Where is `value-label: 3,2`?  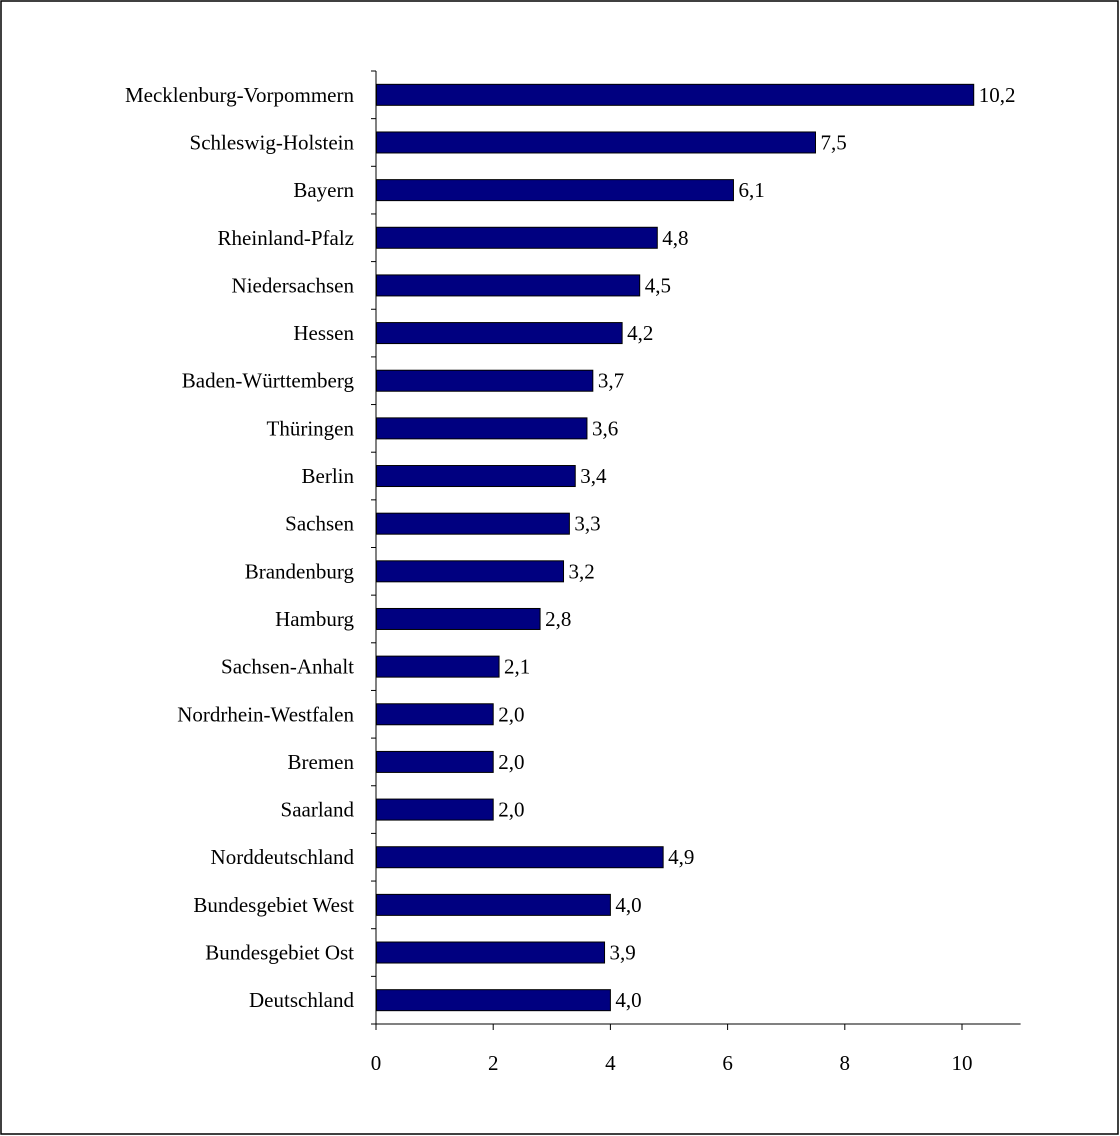
value-label: 3,2 is located at coordinates (582, 571).